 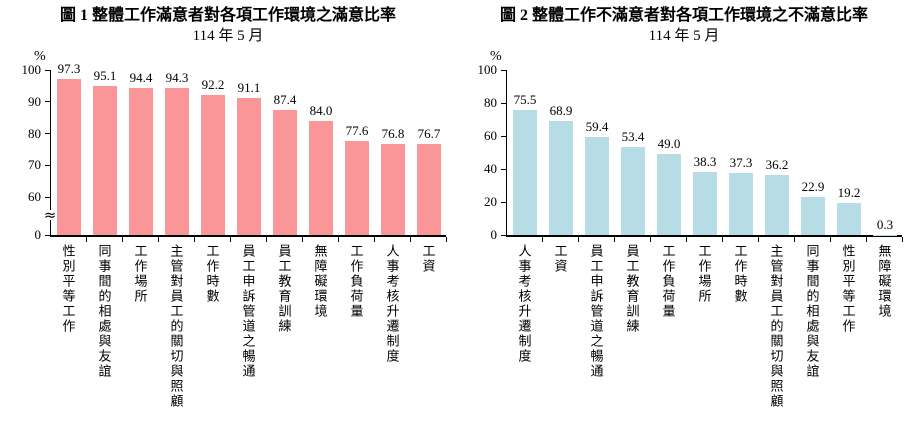 What do you see at coordinates (285, 100) in the screenshot?
I see `bar-value-label: 87.4` at bounding box center [285, 100].